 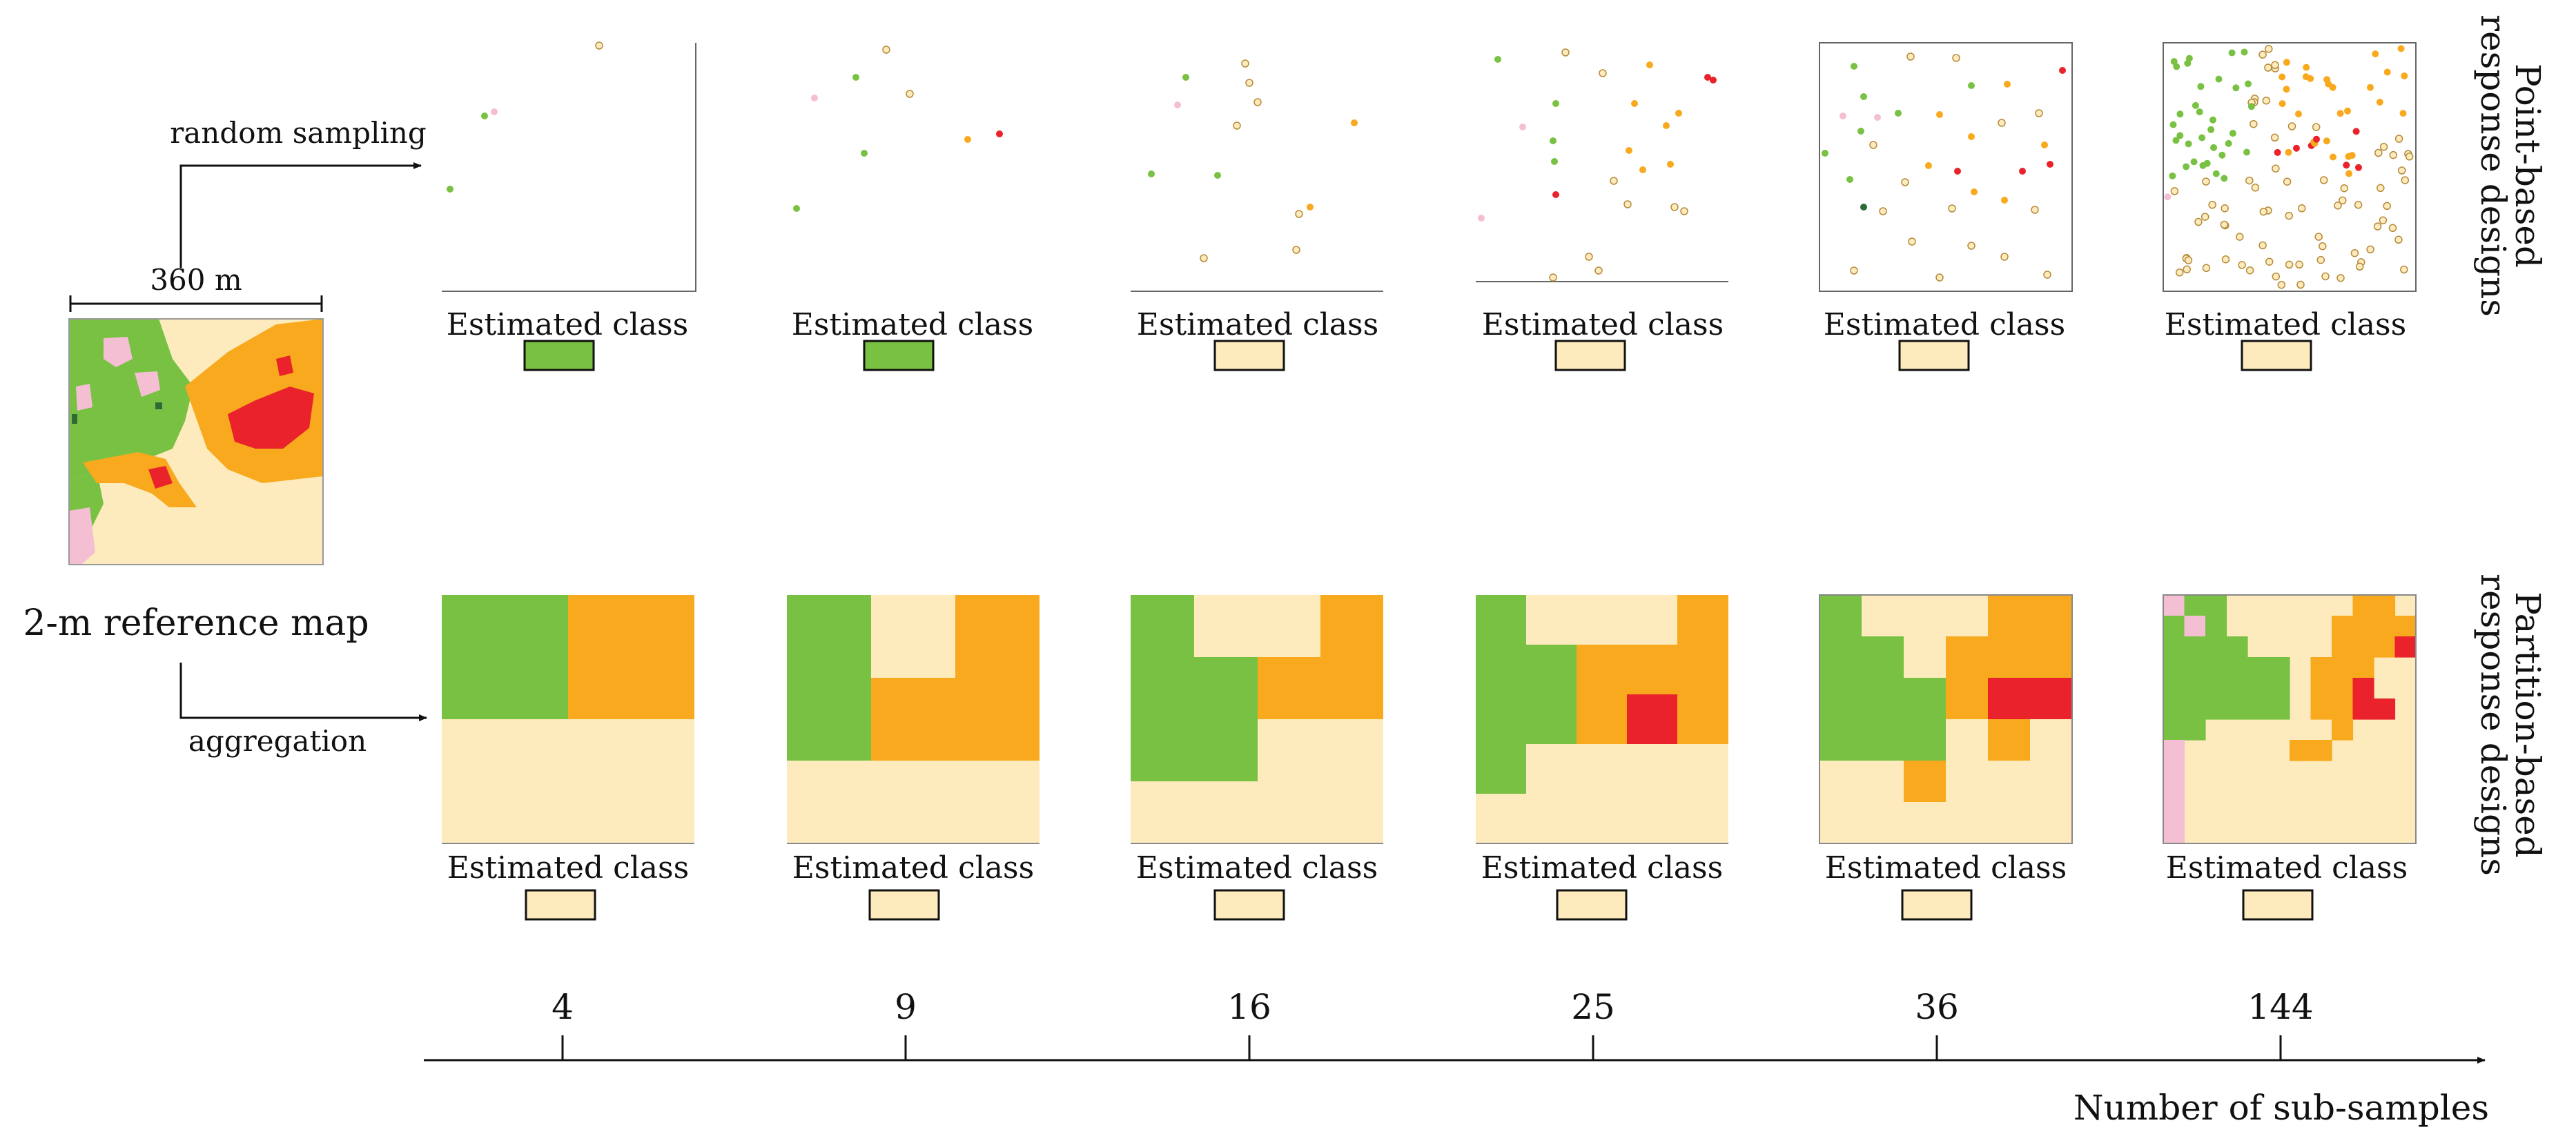 I want to click on tick-label-36: 36, so click(x=1937, y=1007).